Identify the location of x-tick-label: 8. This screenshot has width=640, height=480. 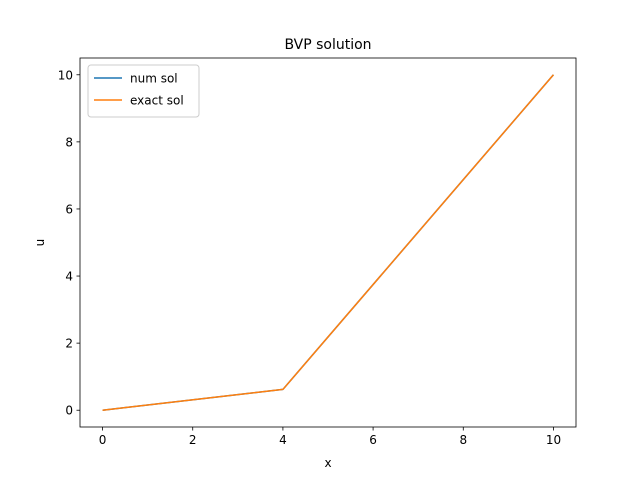
(463, 440).